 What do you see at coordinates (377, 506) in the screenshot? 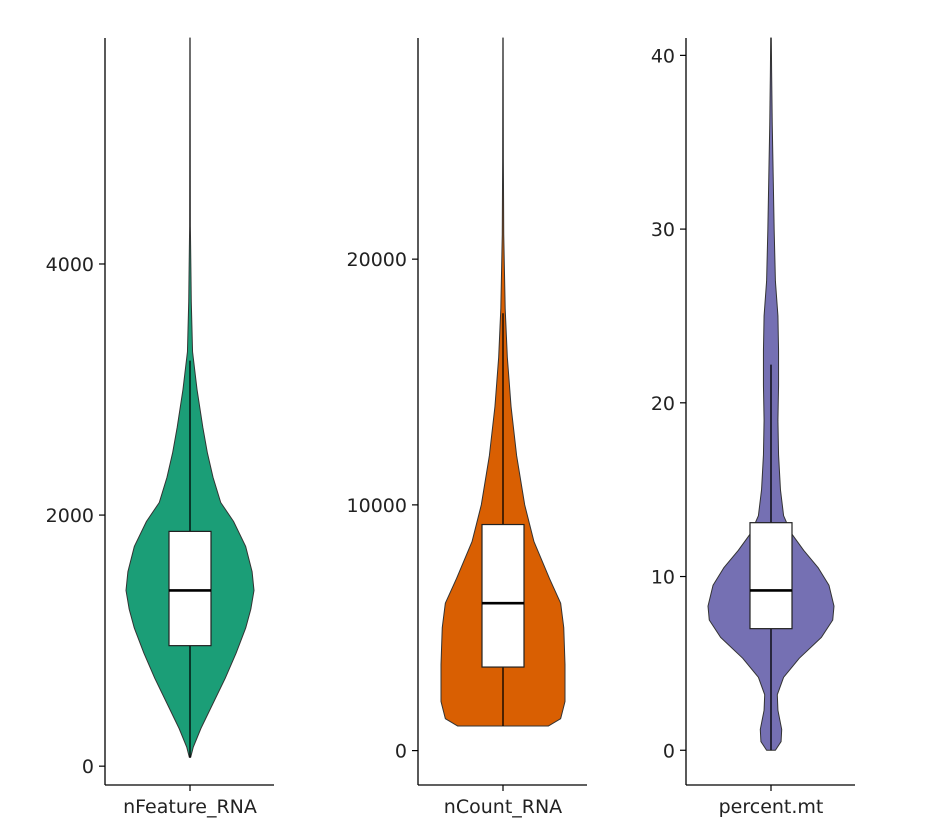
I see `y-tick-label: 10000` at bounding box center [377, 506].